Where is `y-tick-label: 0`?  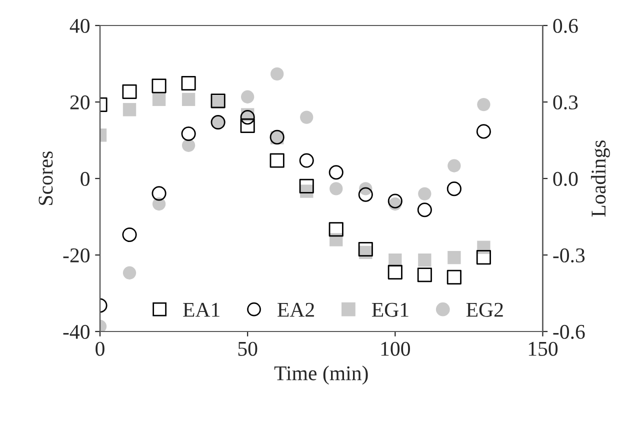 y-tick-label: 0 is located at coordinates (85, 179).